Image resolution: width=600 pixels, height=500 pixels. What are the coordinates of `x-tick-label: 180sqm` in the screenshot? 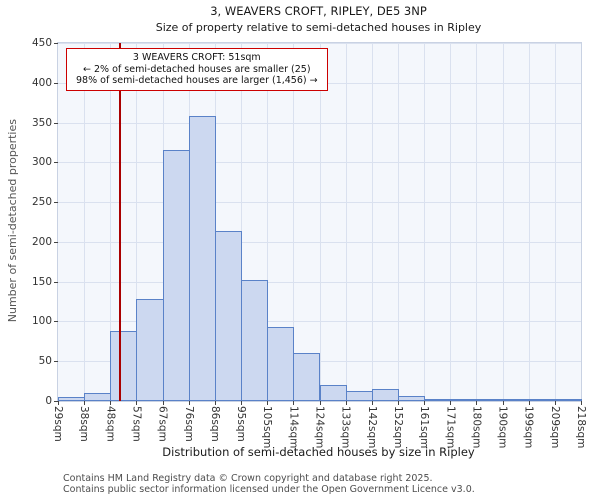 It's located at (476, 427).